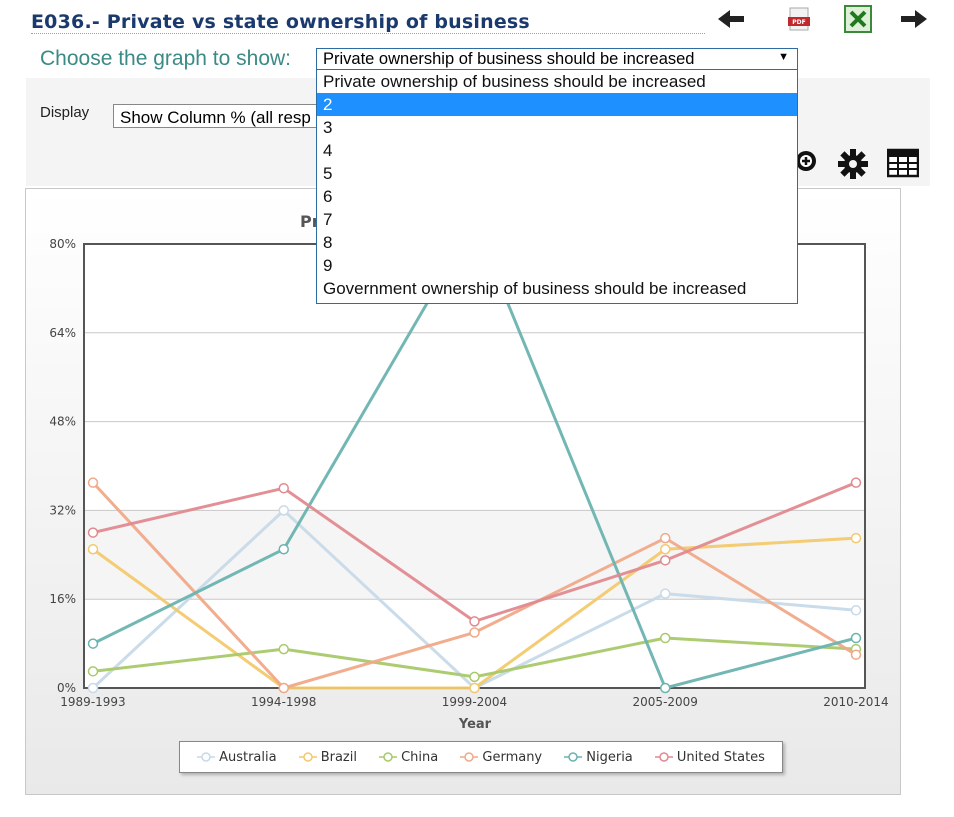  What do you see at coordinates (62, 422) in the screenshot?
I see `y-tick-label: 48%` at bounding box center [62, 422].